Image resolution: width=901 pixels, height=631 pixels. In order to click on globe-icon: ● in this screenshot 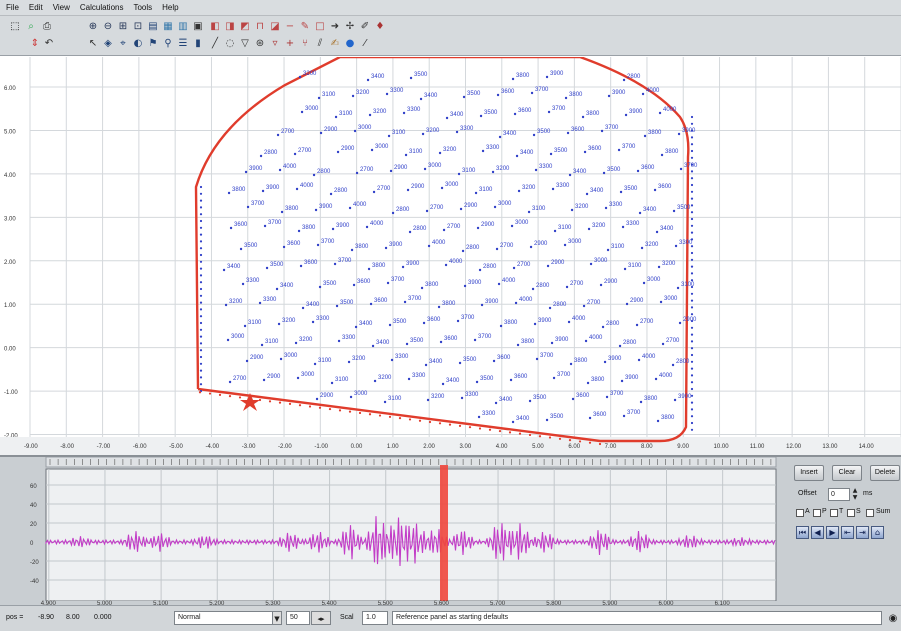, I will do `click(350, 43)`.